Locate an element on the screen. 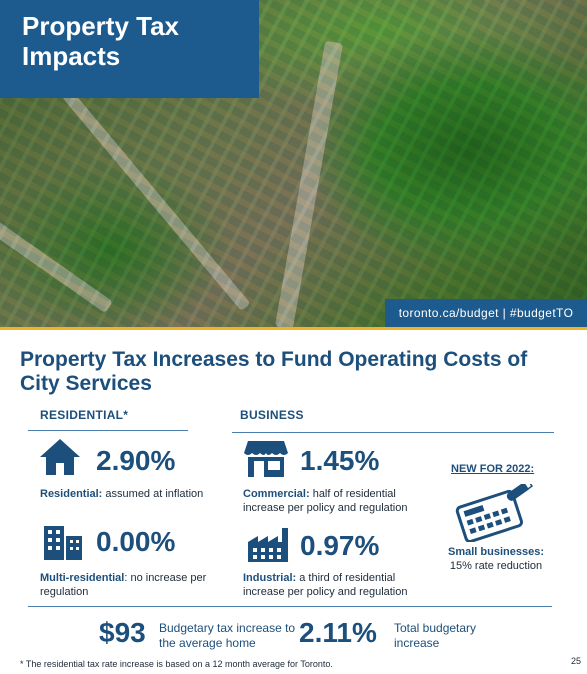  calculator-icon is located at coordinates (494, 513).